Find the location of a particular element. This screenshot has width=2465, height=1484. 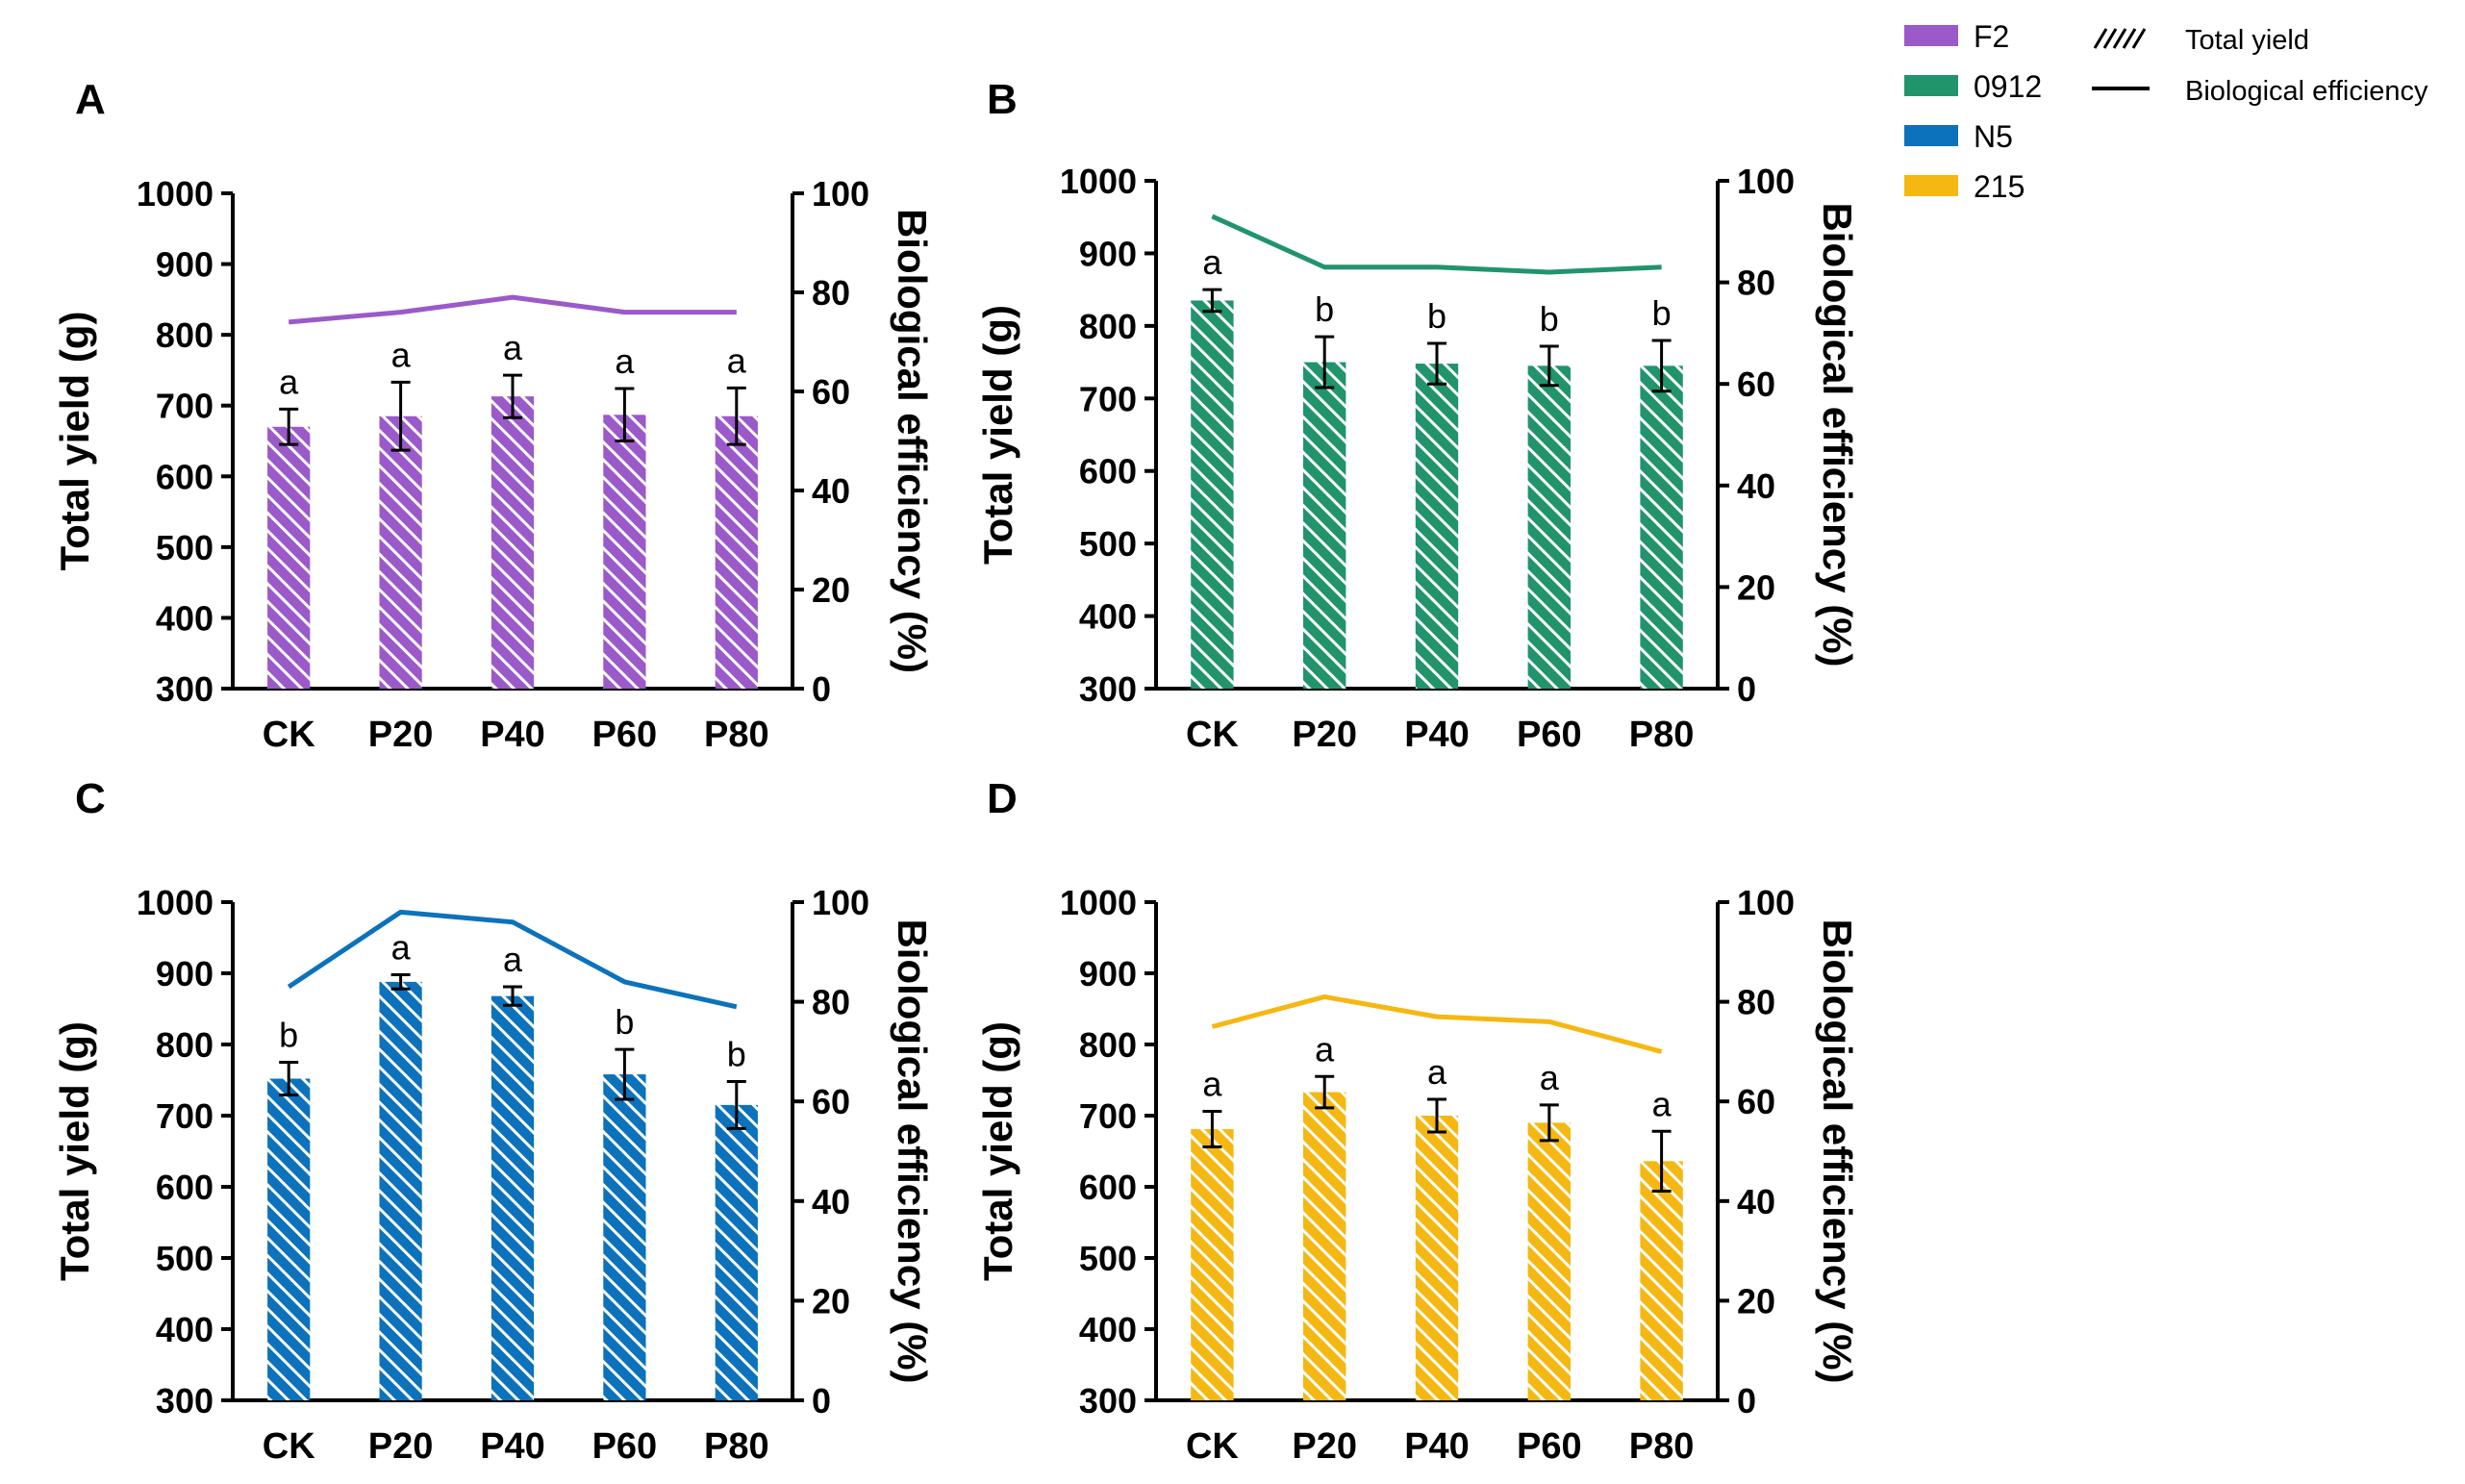

panel-label-d: D is located at coordinates (1002, 799).